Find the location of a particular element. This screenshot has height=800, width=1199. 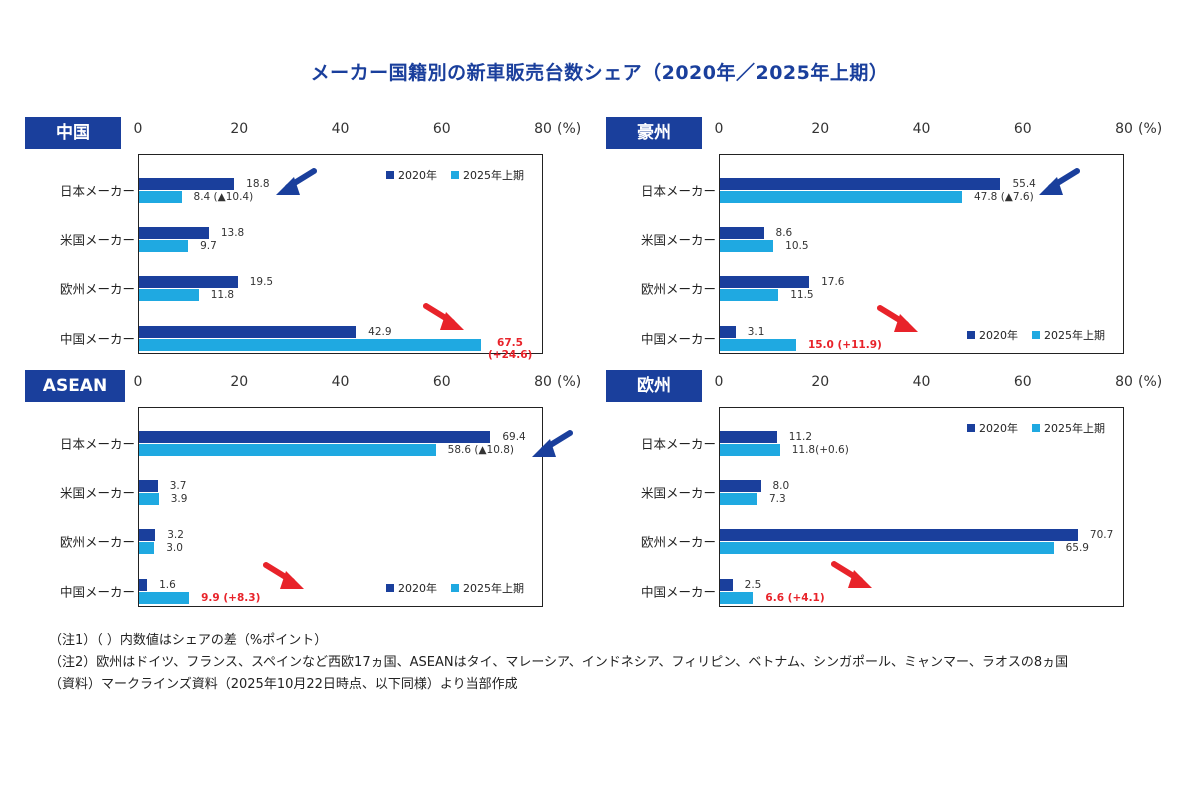

data-label: 3.7 is located at coordinates (178, 486).